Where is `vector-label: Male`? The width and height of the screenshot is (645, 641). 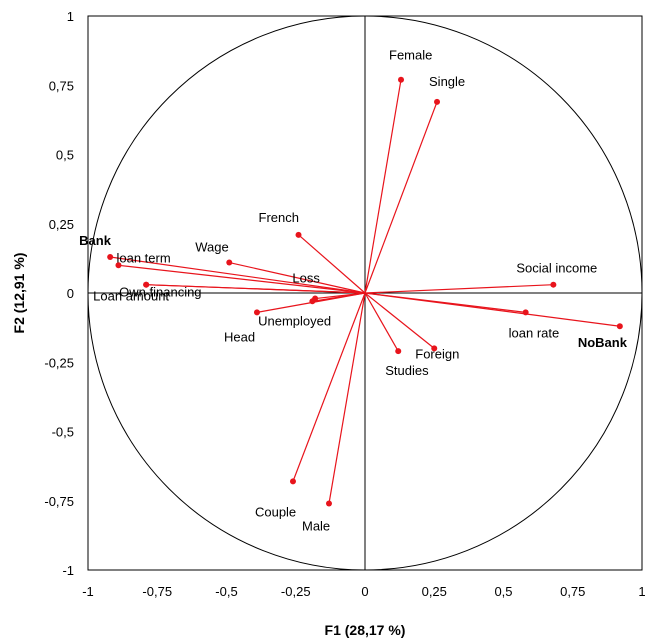
vector-label: Male is located at coordinates (316, 526).